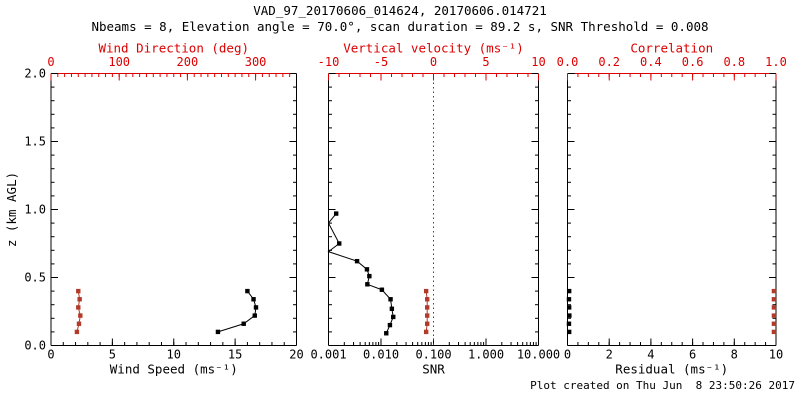  I want to click on bottom-axis-title: SNR, so click(433, 369).